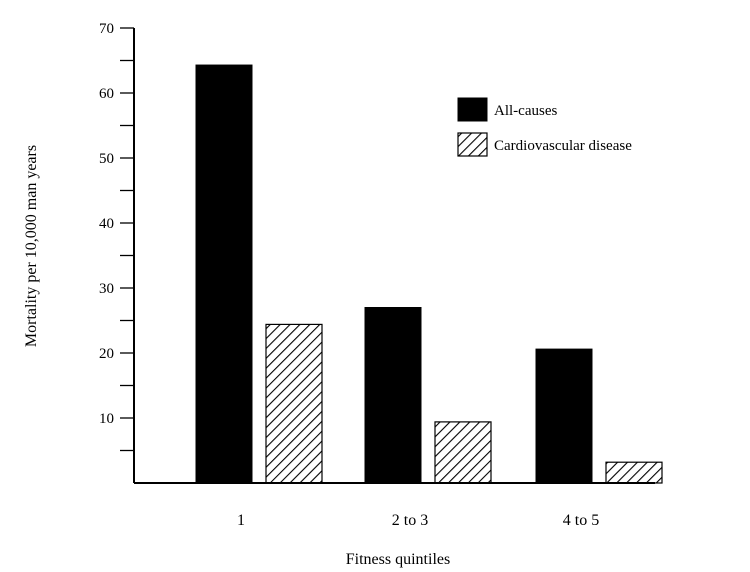  Describe the element at coordinates (581, 520) in the screenshot. I see `x-category-label-4-to-5: 4 to 5` at that location.